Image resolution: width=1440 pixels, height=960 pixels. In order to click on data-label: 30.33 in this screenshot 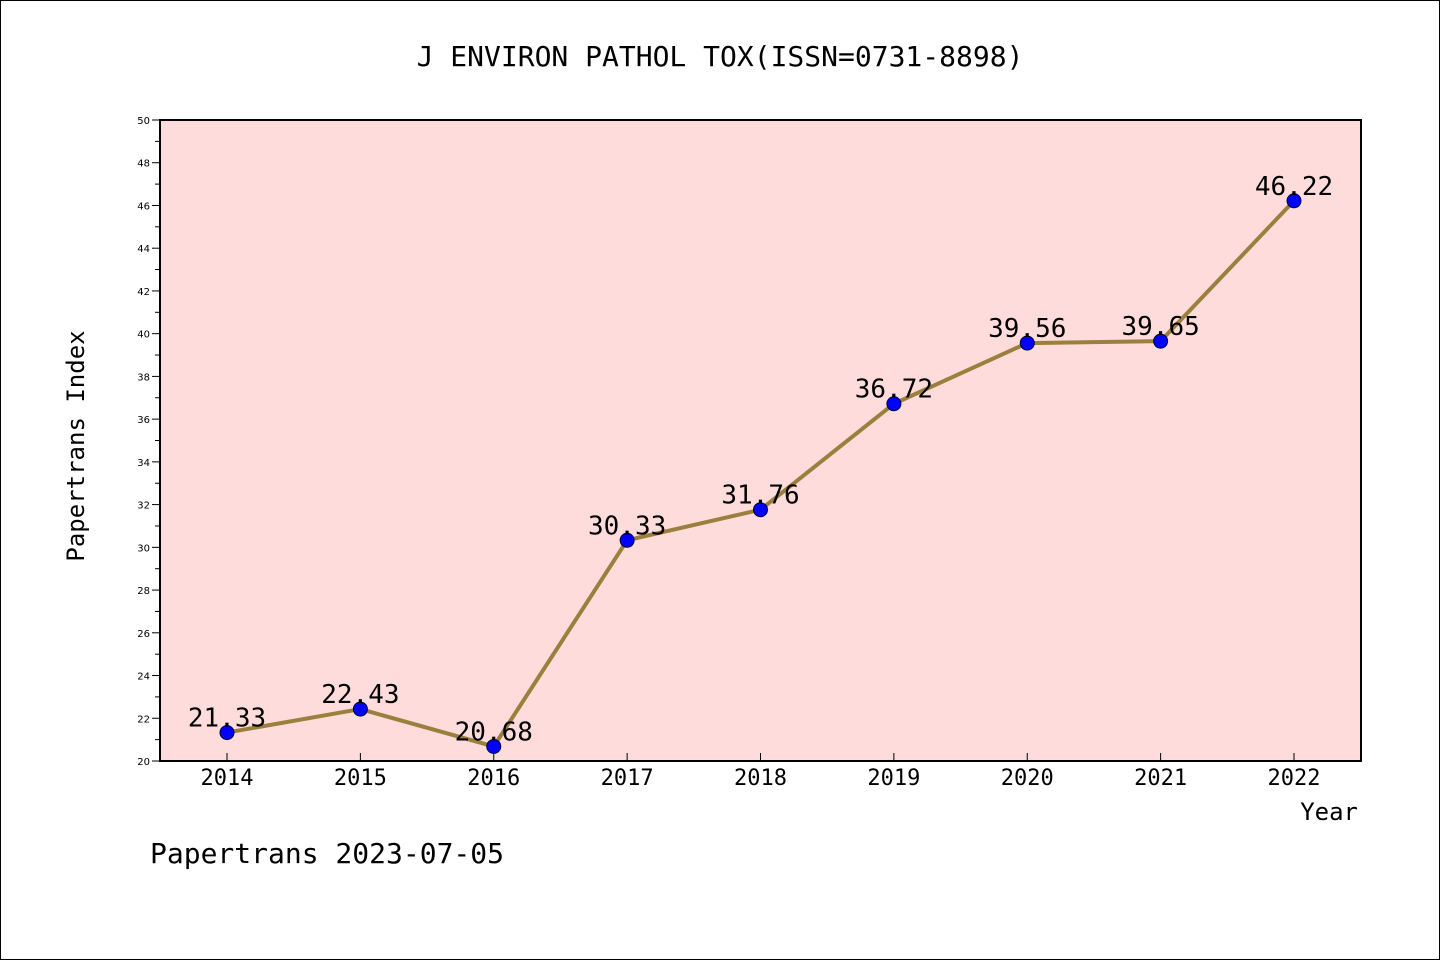, I will do `click(627, 526)`.